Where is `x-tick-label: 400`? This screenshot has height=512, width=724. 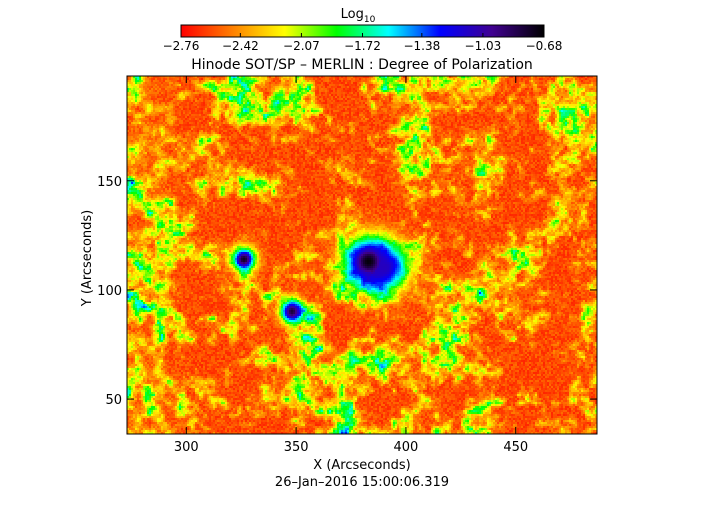
x-tick-label: 400 is located at coordinates (406, 447).